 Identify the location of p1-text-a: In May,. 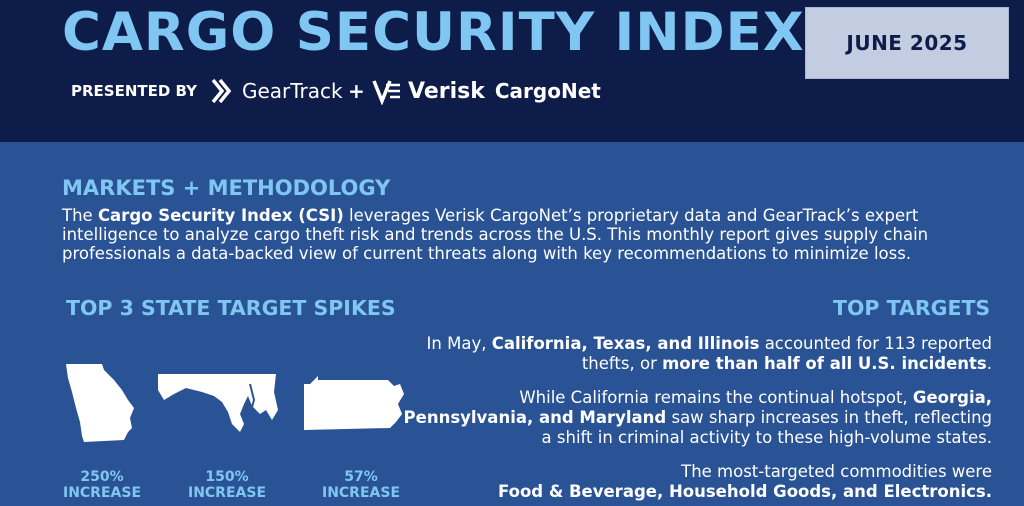
(459, 343).